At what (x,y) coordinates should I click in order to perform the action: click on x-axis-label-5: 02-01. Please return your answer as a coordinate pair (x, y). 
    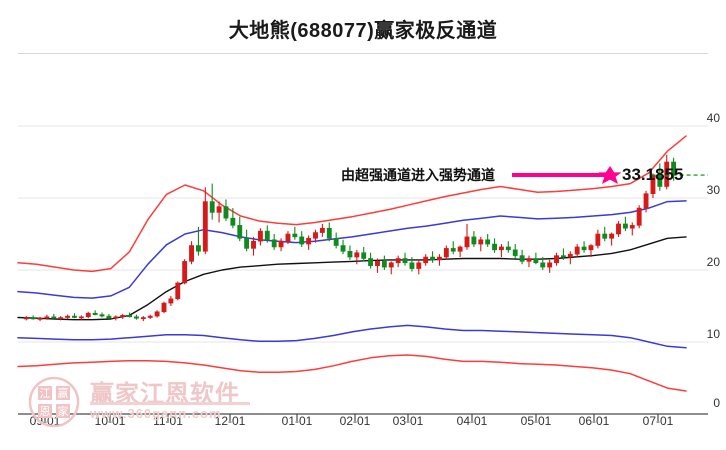
    Looking at the image, I should click on (355, 421).